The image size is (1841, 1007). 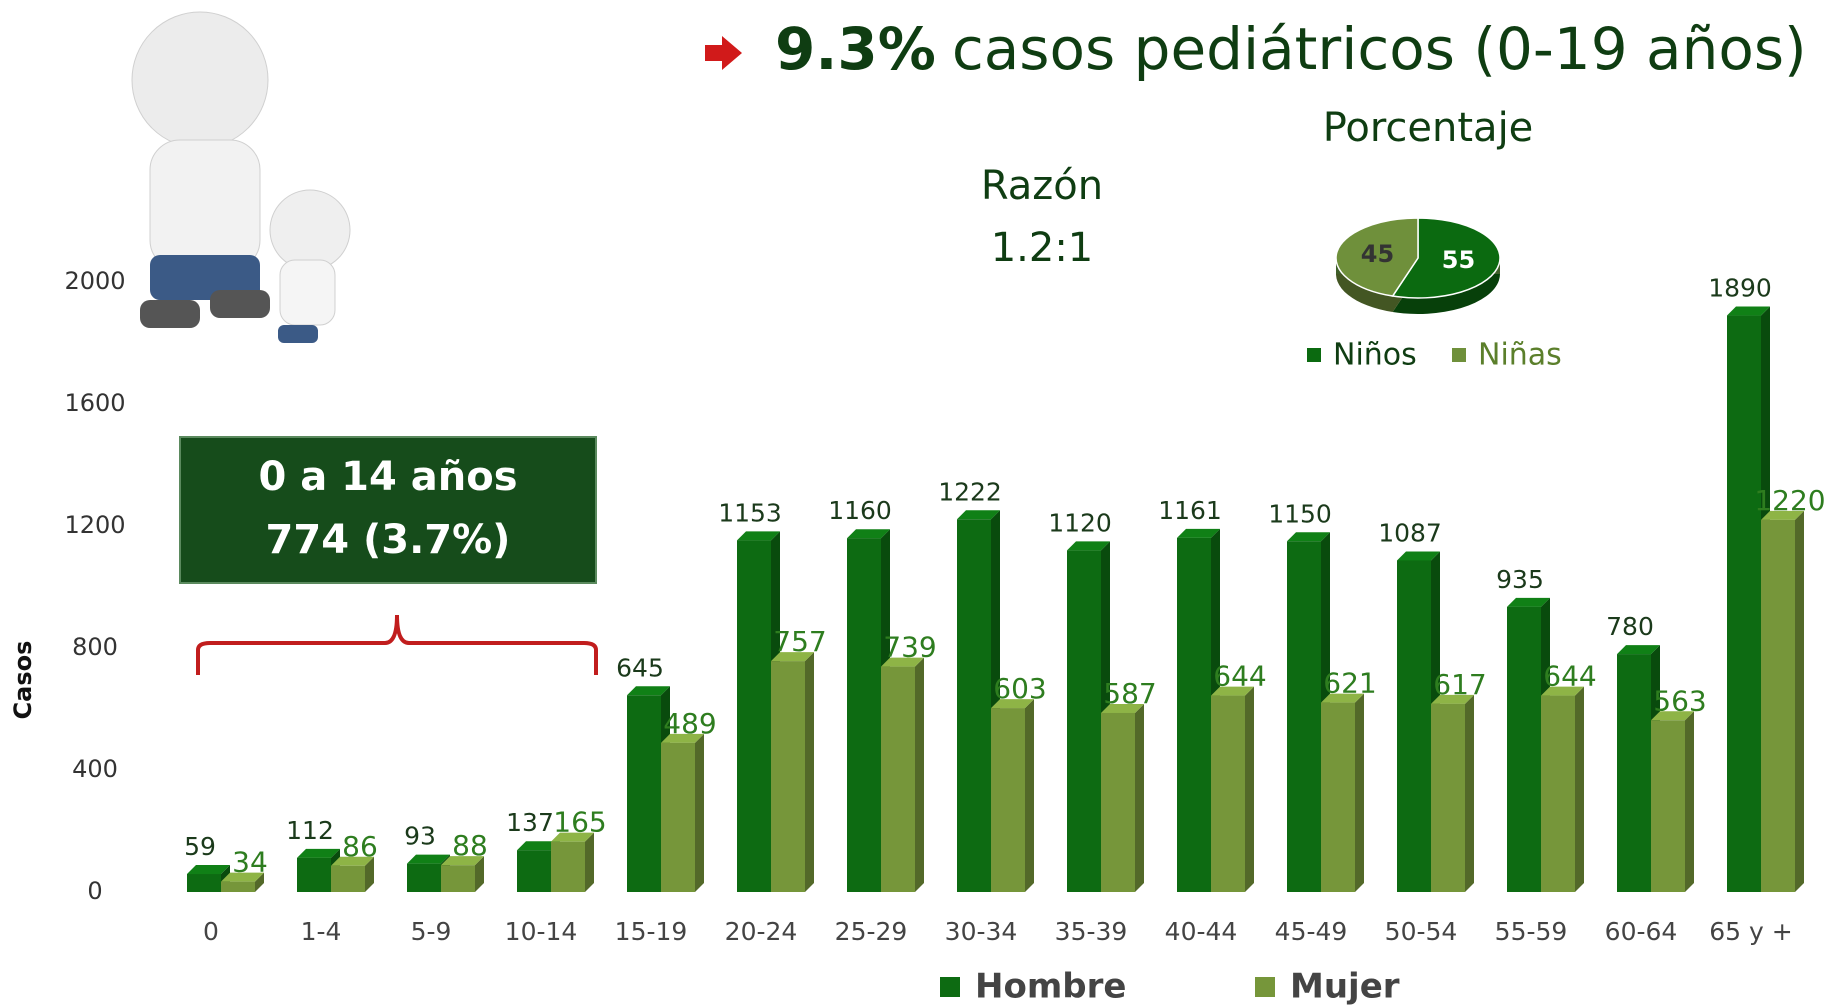 What do you see at coordinates (94, 891) in the screenshot?
I see `y-tick-label: 0` at bounding box center [94, 891].